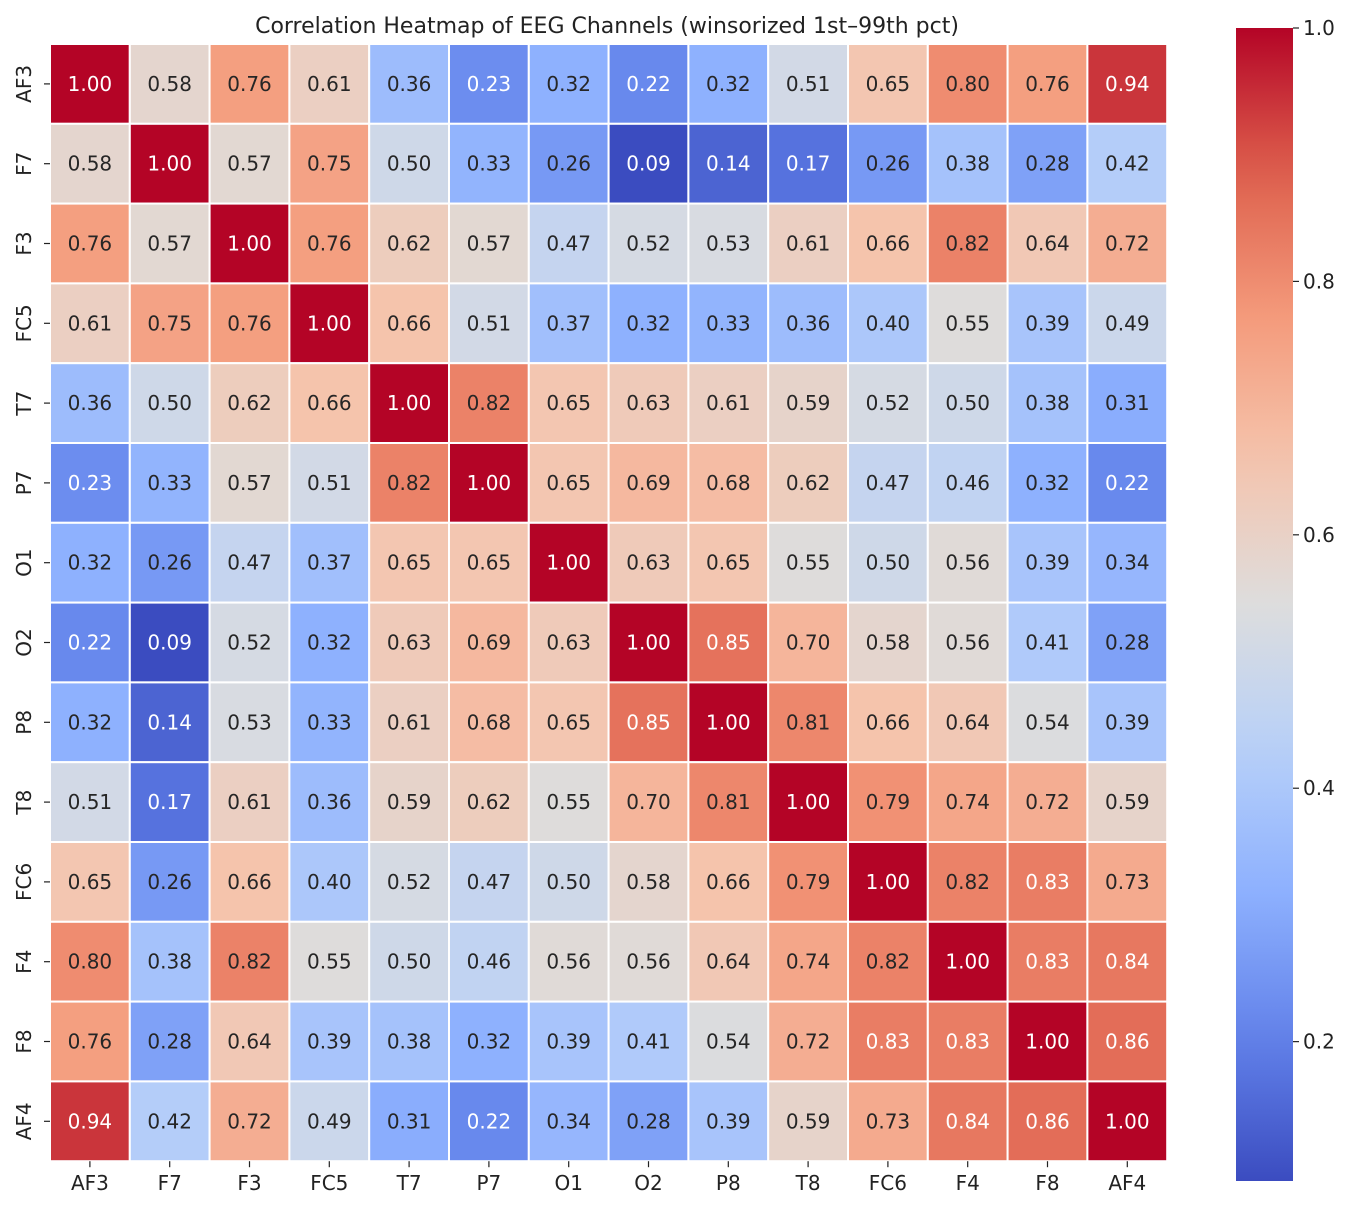 This screenshot has height=1212, width=1355. What do you see at coordinates (169, 962) in the screenshot?
I see `heatmap-cell-label: 0.38` at bounding box center [169, 962].